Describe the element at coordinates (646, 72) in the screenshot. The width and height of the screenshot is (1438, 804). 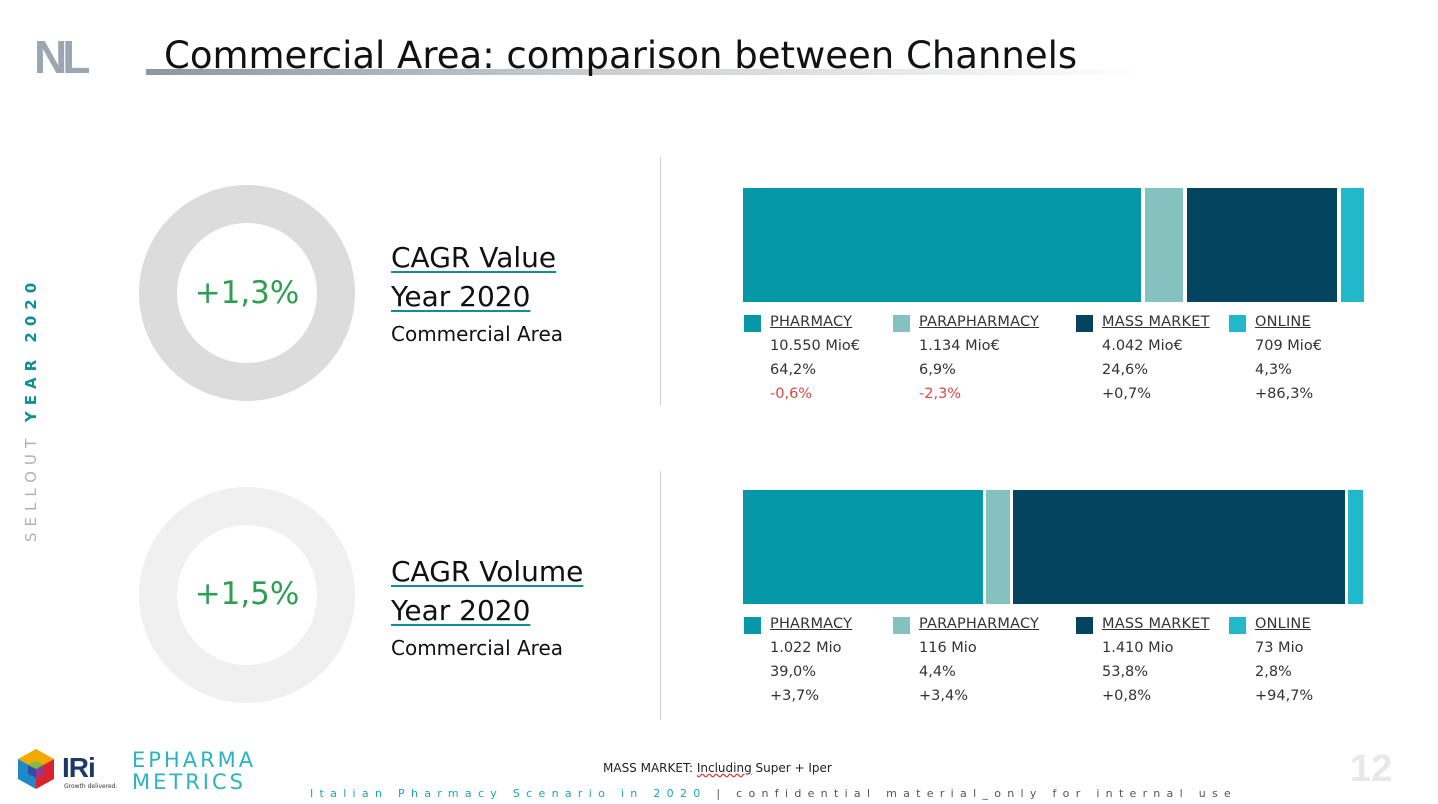
I see `title-underline` at that location.